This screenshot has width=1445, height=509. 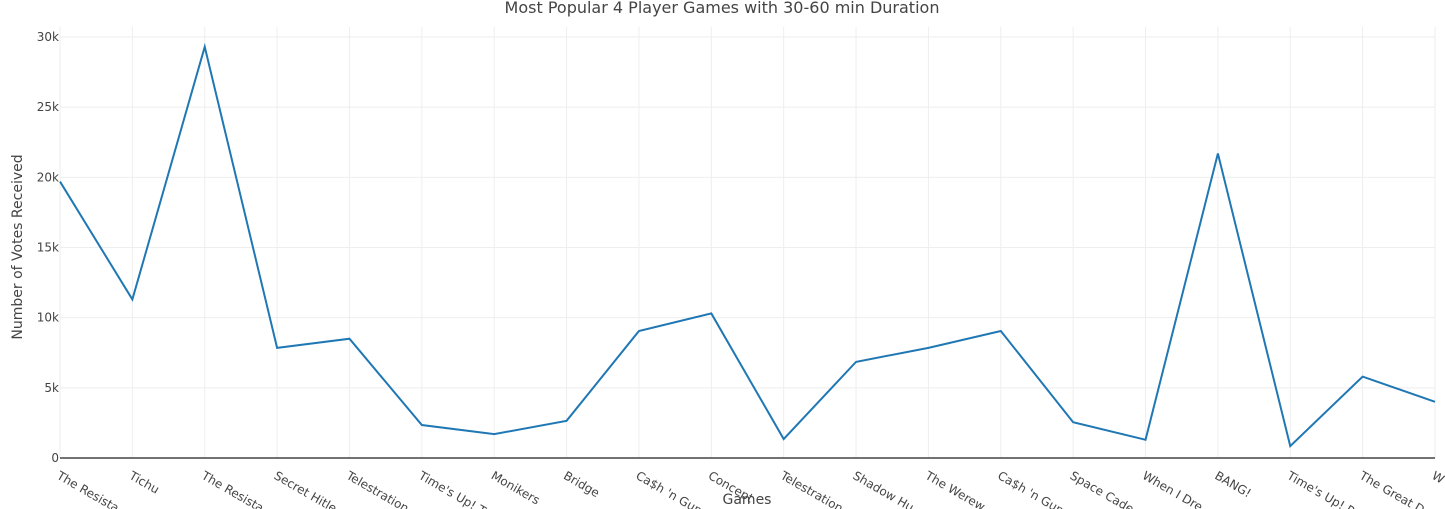 What do you see at coordinates (144, 482) in the screenshot?
I see `x-tick-label: Tichu` at bounding box center [144, 482].